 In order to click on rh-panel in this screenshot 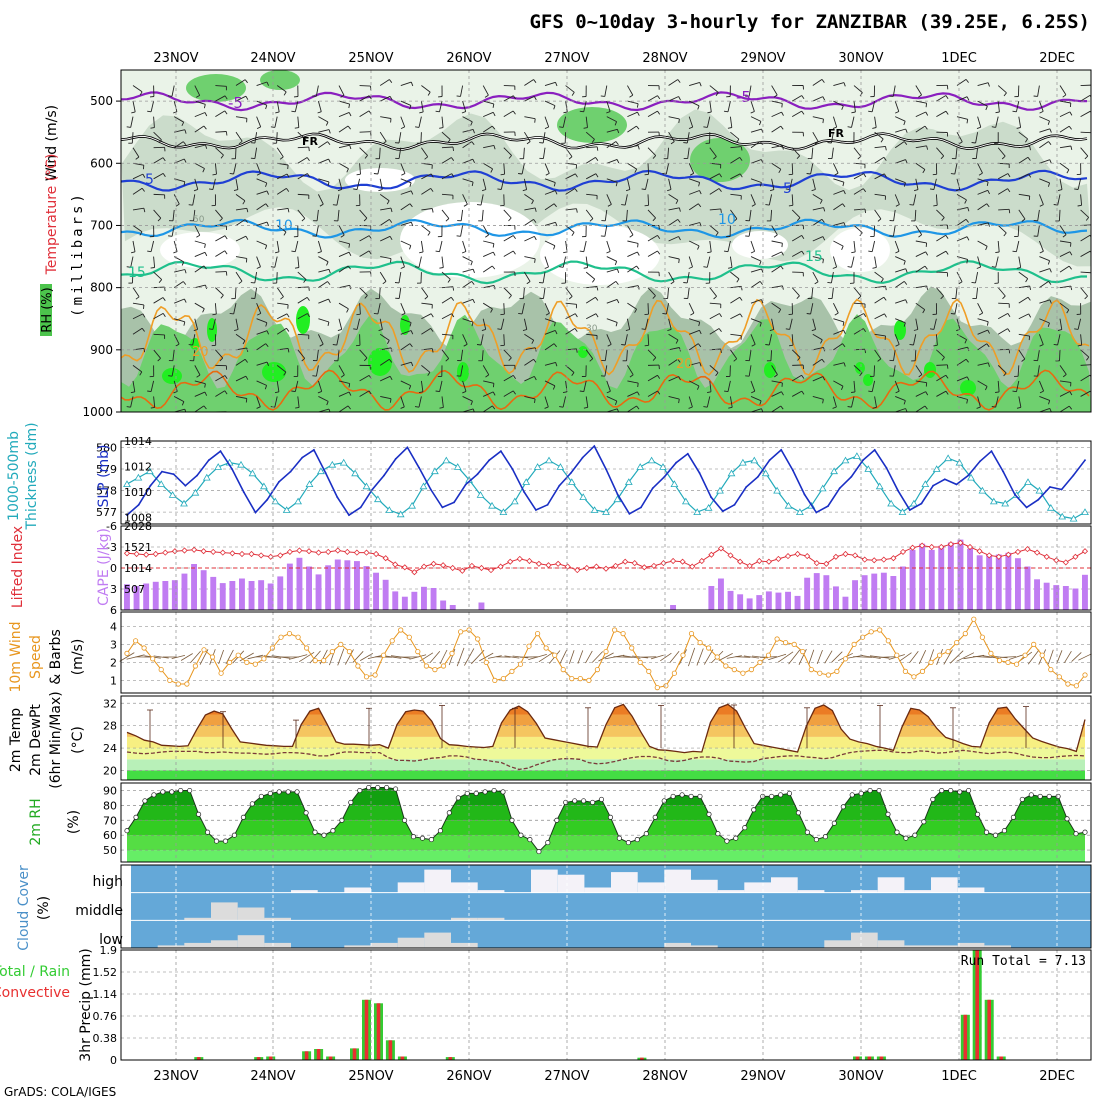, I will do `click(606, 823)`.